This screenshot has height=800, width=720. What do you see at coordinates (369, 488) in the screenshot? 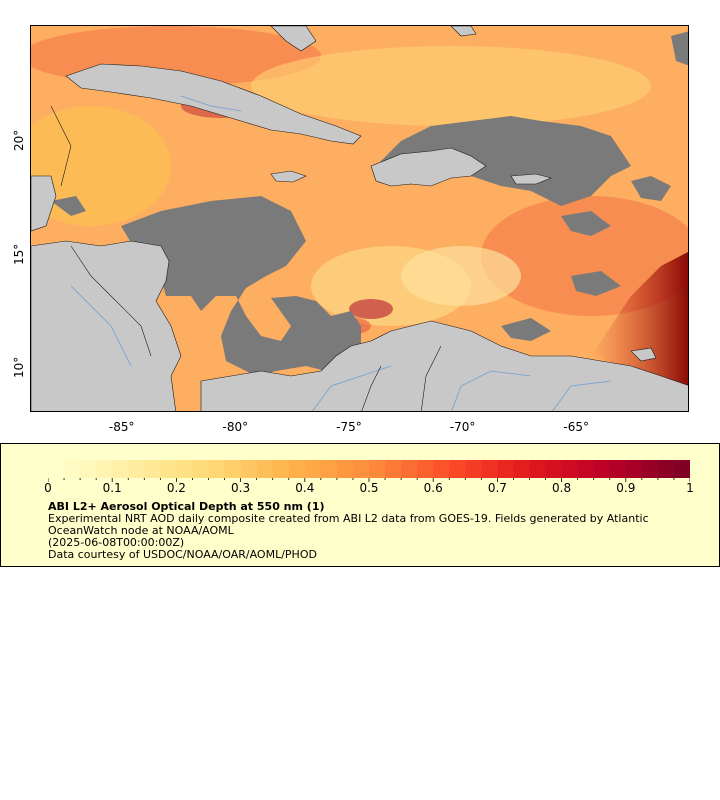
I see `colorbar-label: 0.5` at bounding box center [369, 488].